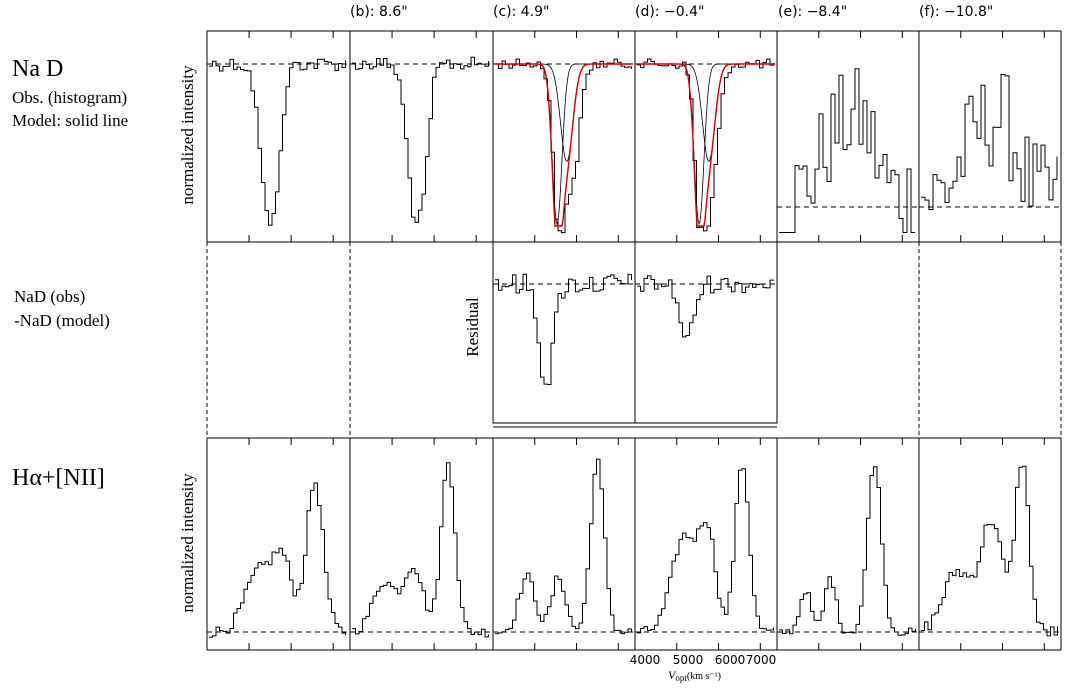 The width and height of the screenshot is (1065, 690). Describe the element at coordinates (521, 12) in the screenshot. I see `panel-title-c: (c): 4.9"` at that location.